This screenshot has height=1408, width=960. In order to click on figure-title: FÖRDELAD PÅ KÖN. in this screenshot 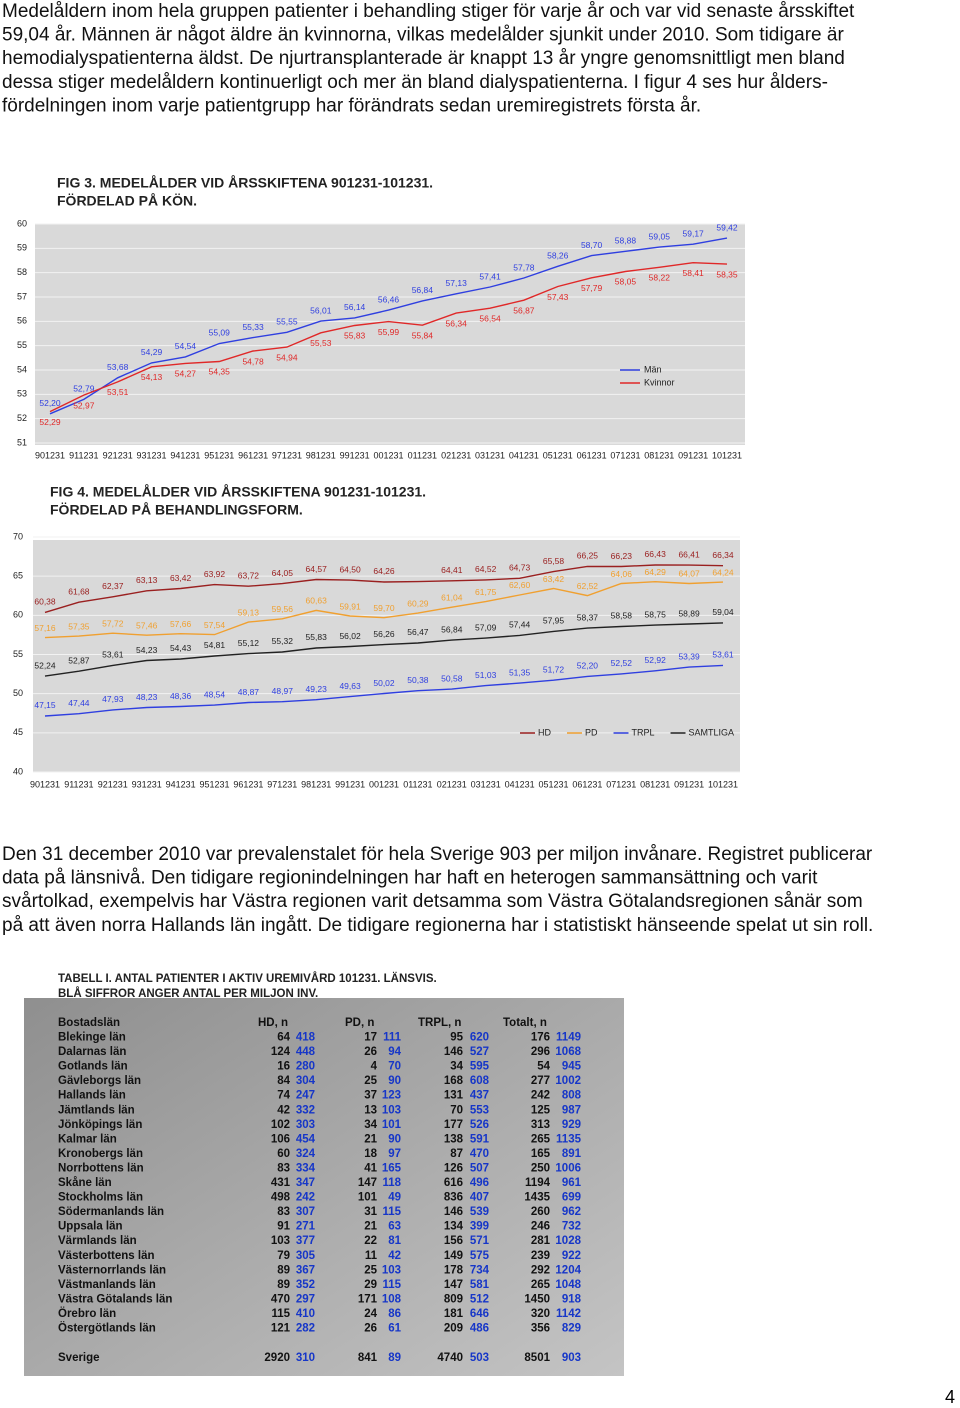, I will do `click(127, 201)`.